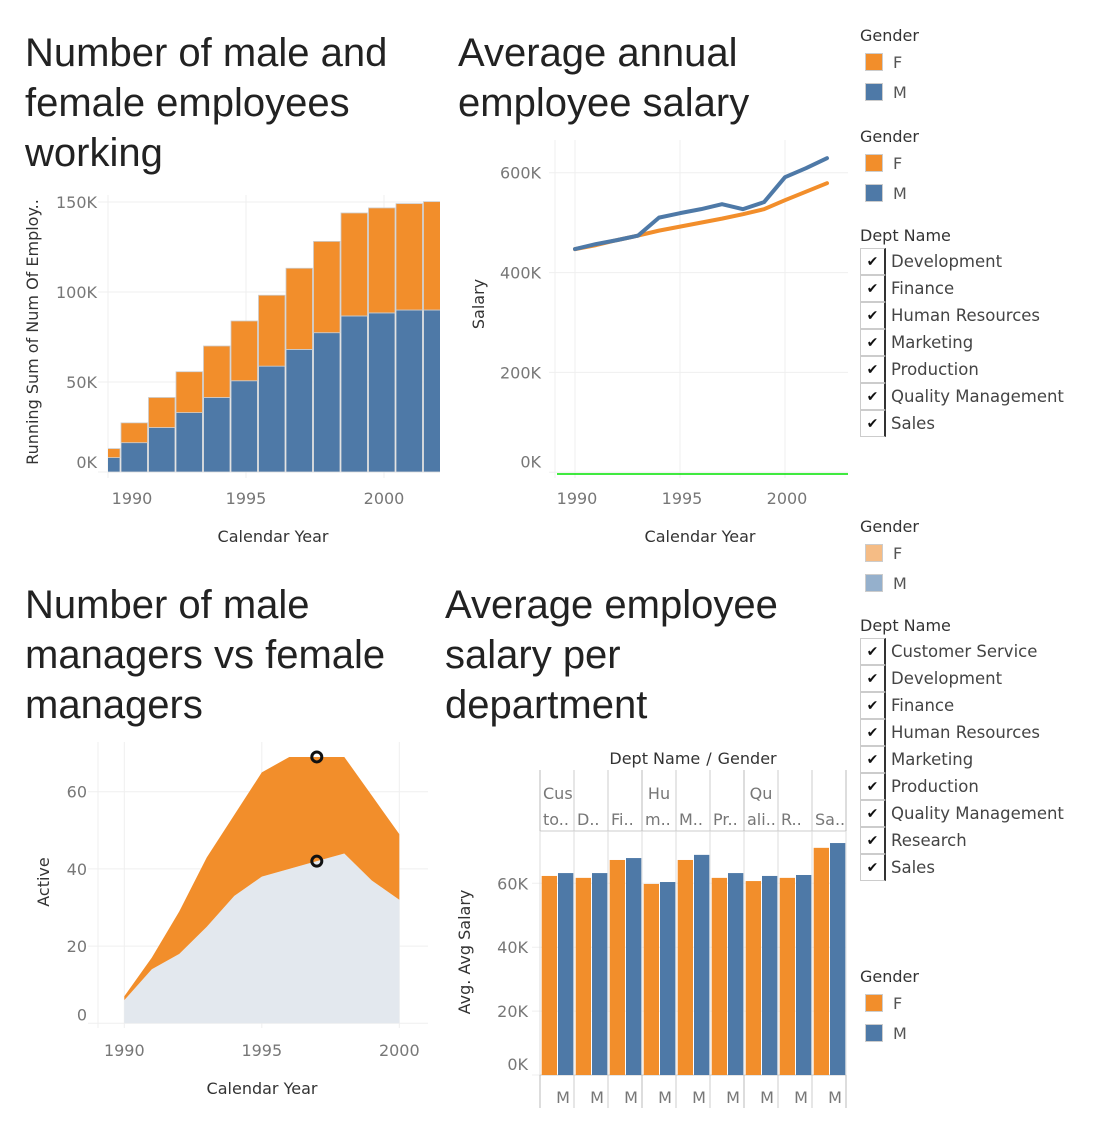  Describe the element at coordinates (77, 202) in the screenshot. I see `y-tick-label: 150K` at that location.